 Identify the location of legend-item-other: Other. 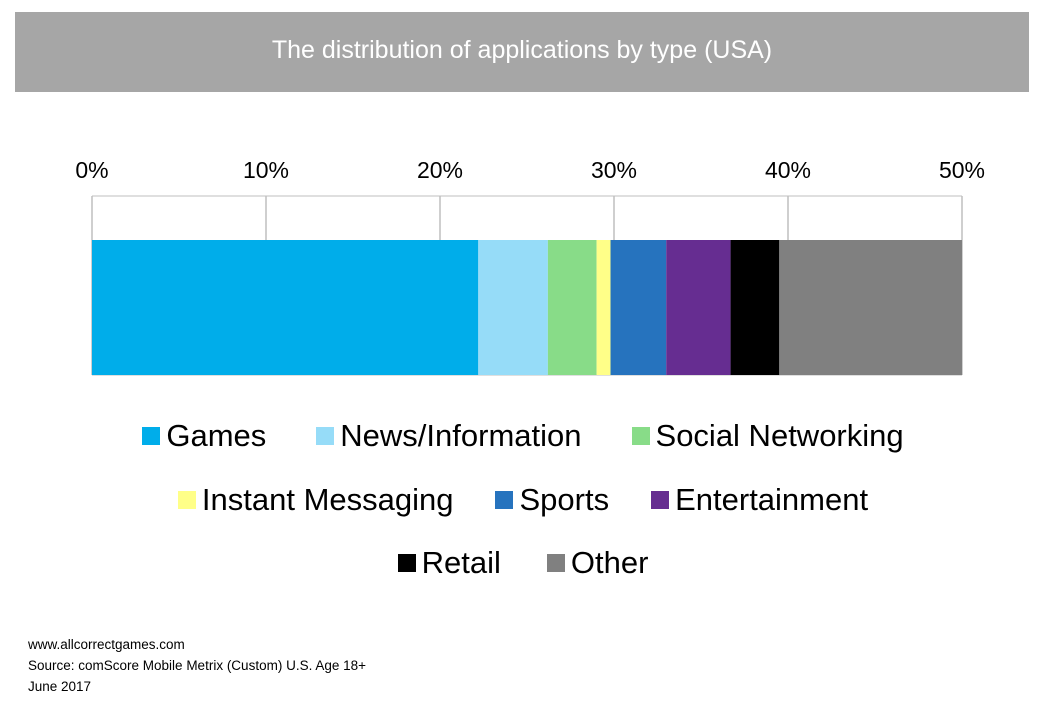
(597, 563).